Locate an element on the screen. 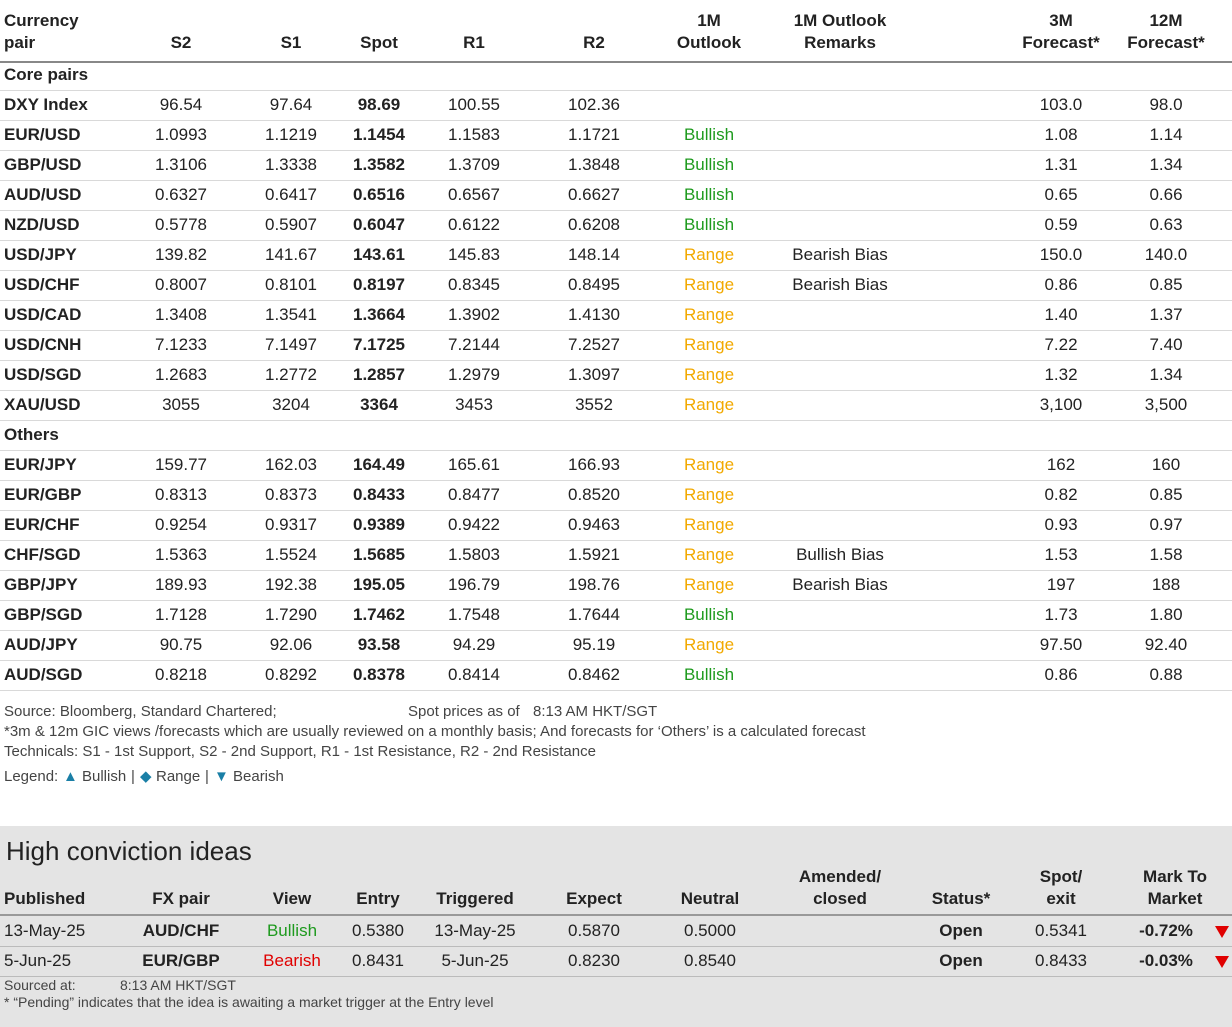 The image size is (1232, 1027). cell: 0.8218 is located at coordinates (181, 674).